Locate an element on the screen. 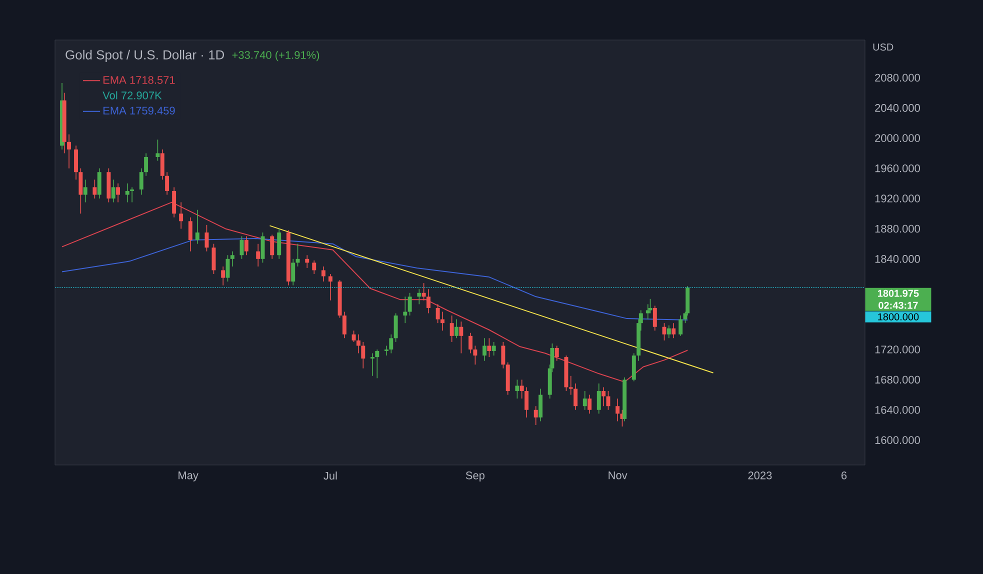 This screenshot has height=574, width=983. ref-line-label: 1801.975 is located at coordinates (898, 293).